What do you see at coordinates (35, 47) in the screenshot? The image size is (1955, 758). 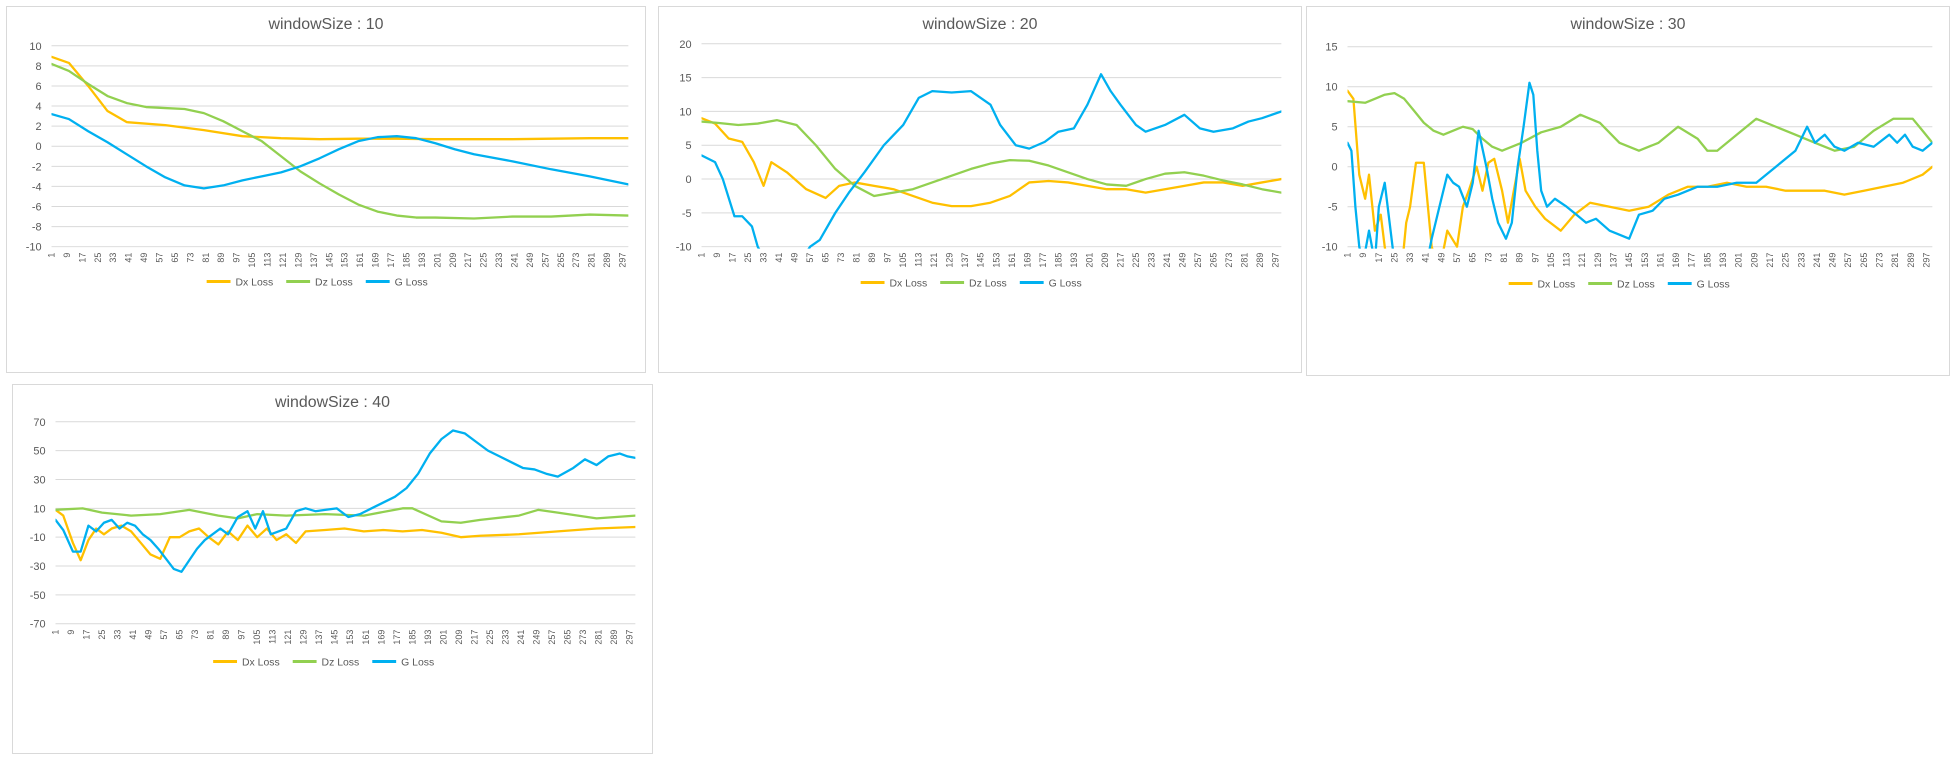 I see `y-tick-label: 10` at bounding box center [35, 47].